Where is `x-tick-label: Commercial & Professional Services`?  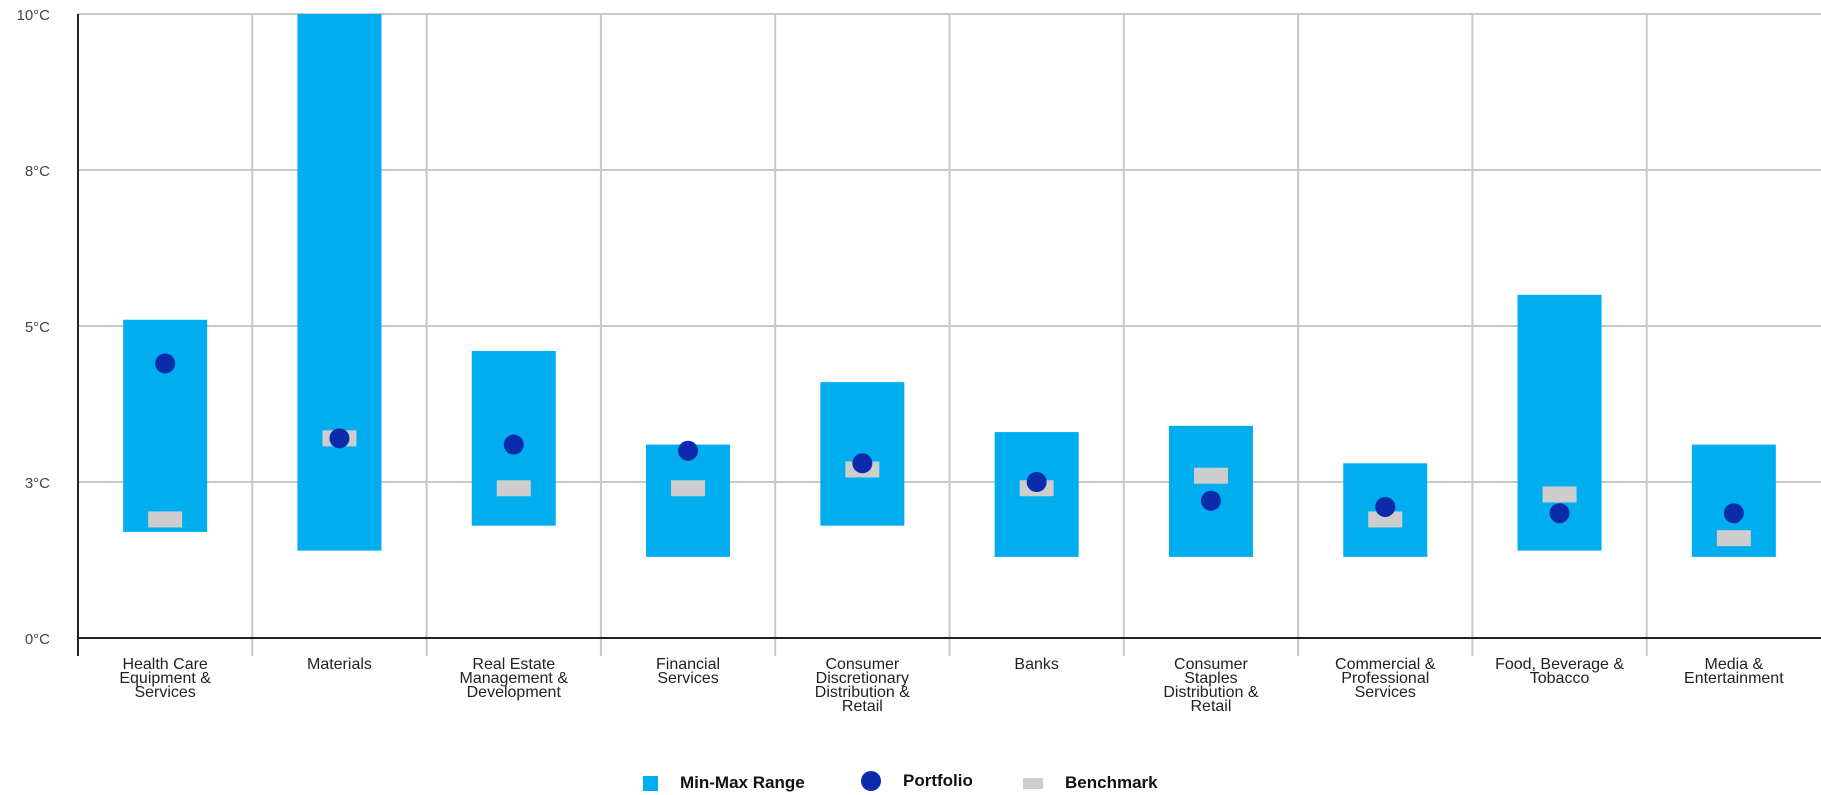 x-tick-label: Commercial & Professional Services is located at coordinates (1385, 678).